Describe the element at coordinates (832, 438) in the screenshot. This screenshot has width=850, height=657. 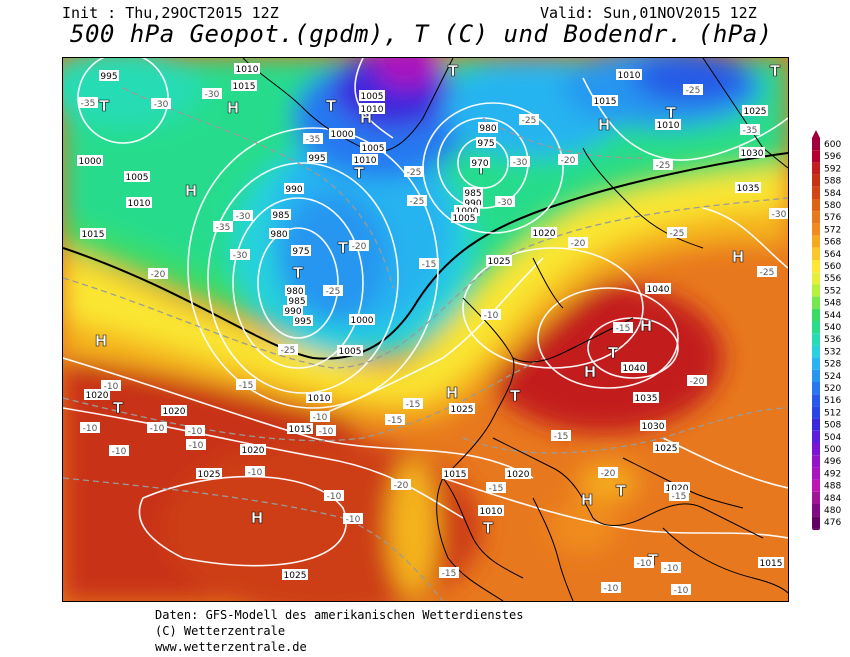
I see `legend-value: 504` at that location.